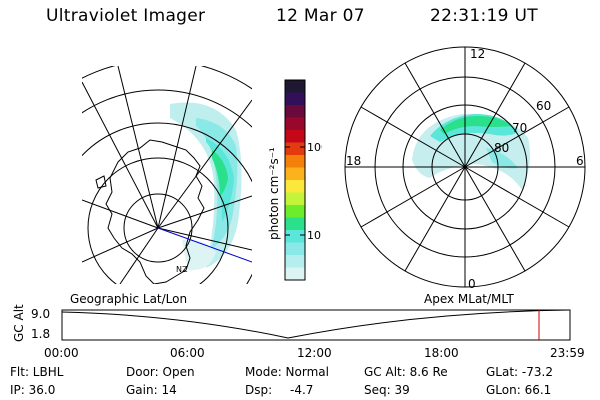 The width and height of the screenshot is (600, 400). What do you see at coordinates (320, 16) in the screenshot?
I see `header-date: 12 Mar 07` at bounding box center [320, 16].